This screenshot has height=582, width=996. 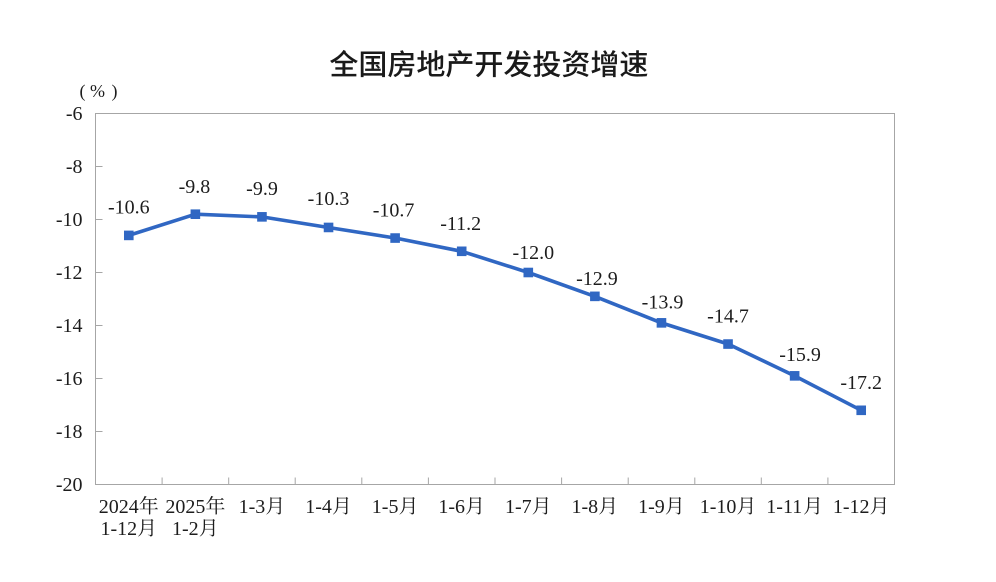 I want to click on svg-text: 1-8, so click(x=585, y=507).